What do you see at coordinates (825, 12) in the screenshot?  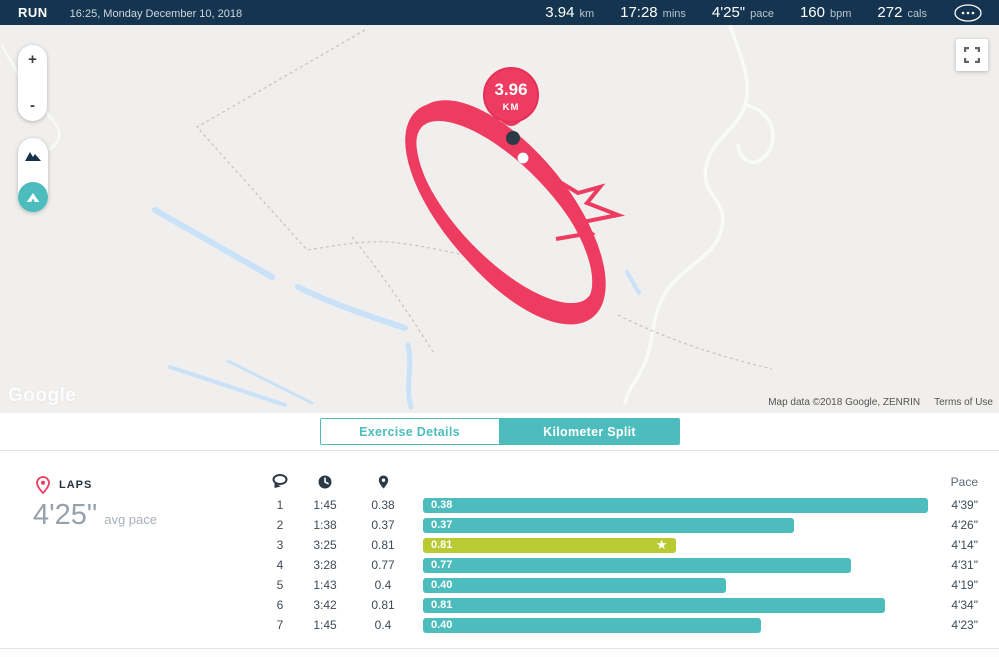 I see `header-stat: 160 bpm` at bounding box center [825, 12].